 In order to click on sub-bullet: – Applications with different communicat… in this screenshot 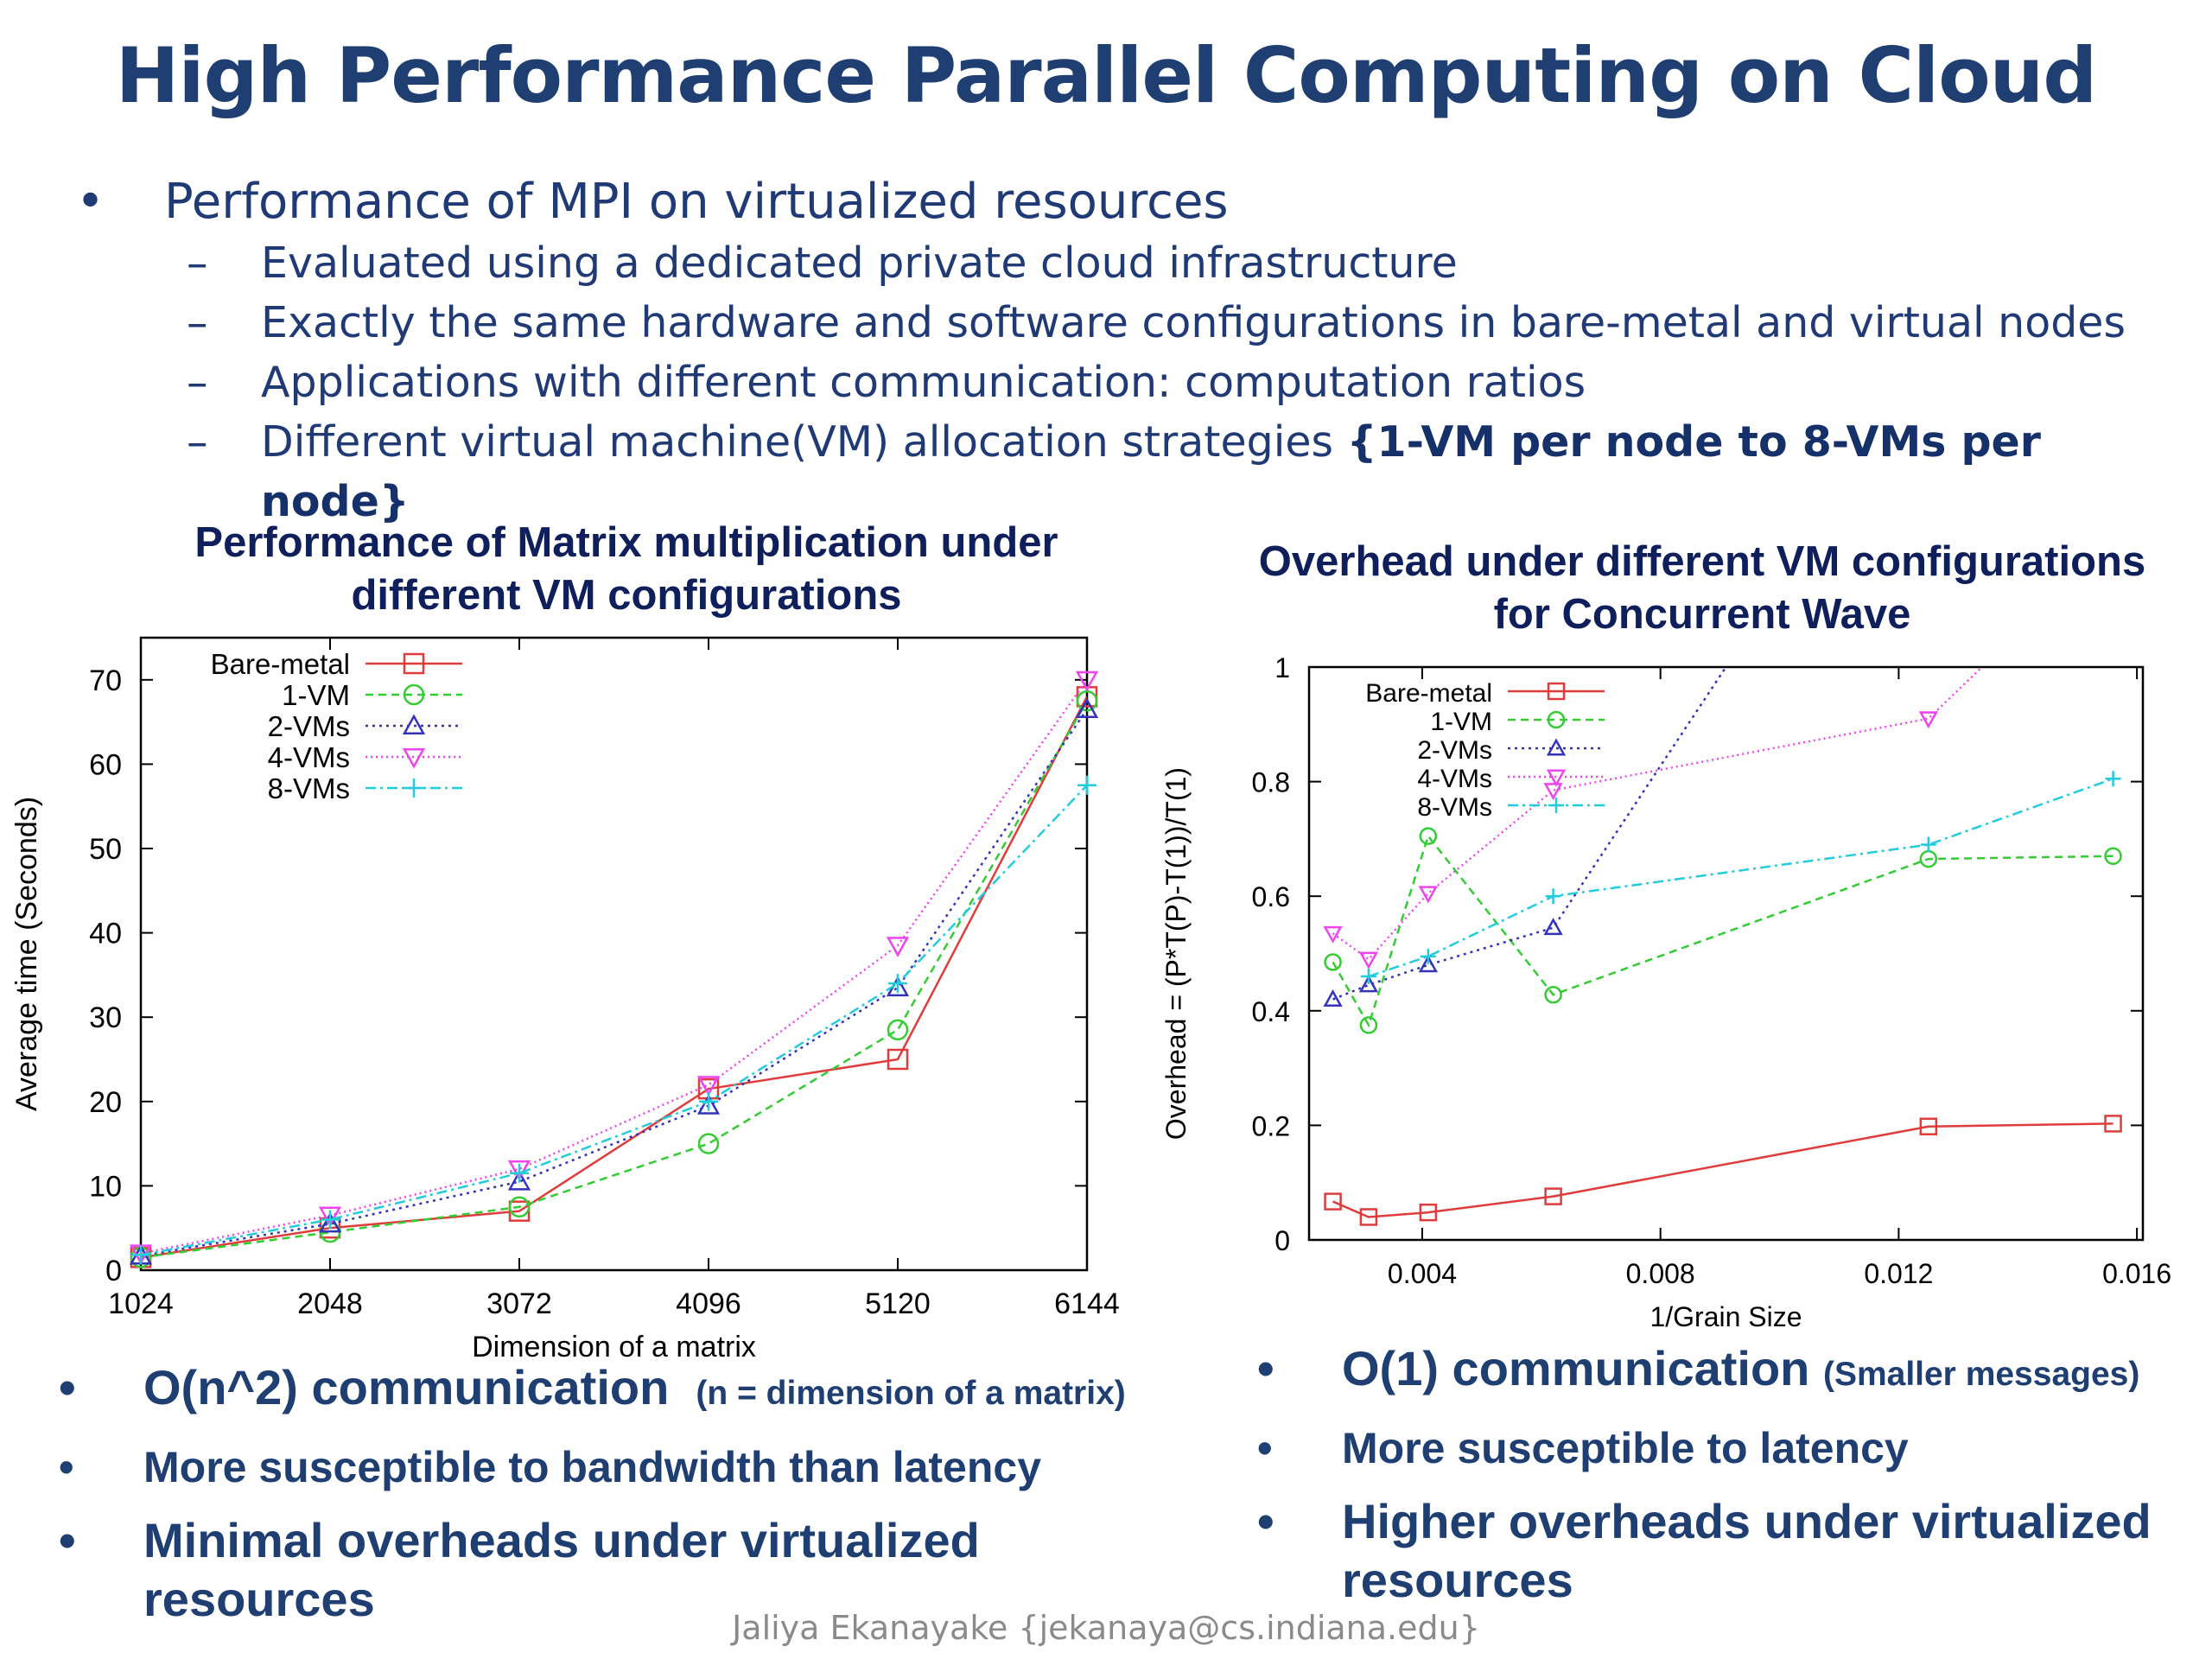, I will do `click(1121, 382)`.